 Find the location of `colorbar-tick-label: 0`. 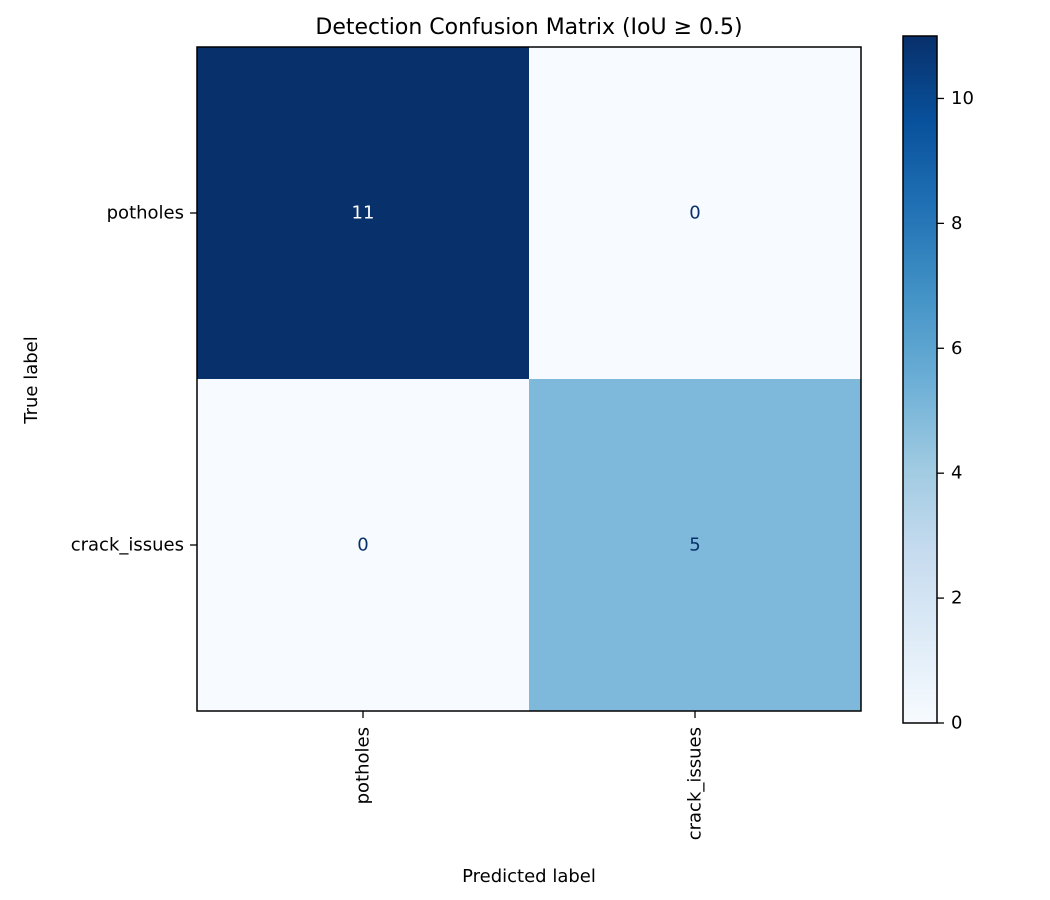

colorbar-tick-label: 0 is located at coordinates (956, 723).